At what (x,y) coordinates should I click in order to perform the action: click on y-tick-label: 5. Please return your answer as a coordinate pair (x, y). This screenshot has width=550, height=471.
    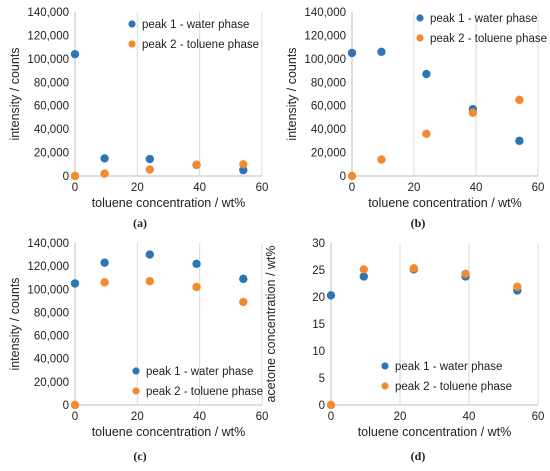
    Looking at the image, I should click on (322, 379).